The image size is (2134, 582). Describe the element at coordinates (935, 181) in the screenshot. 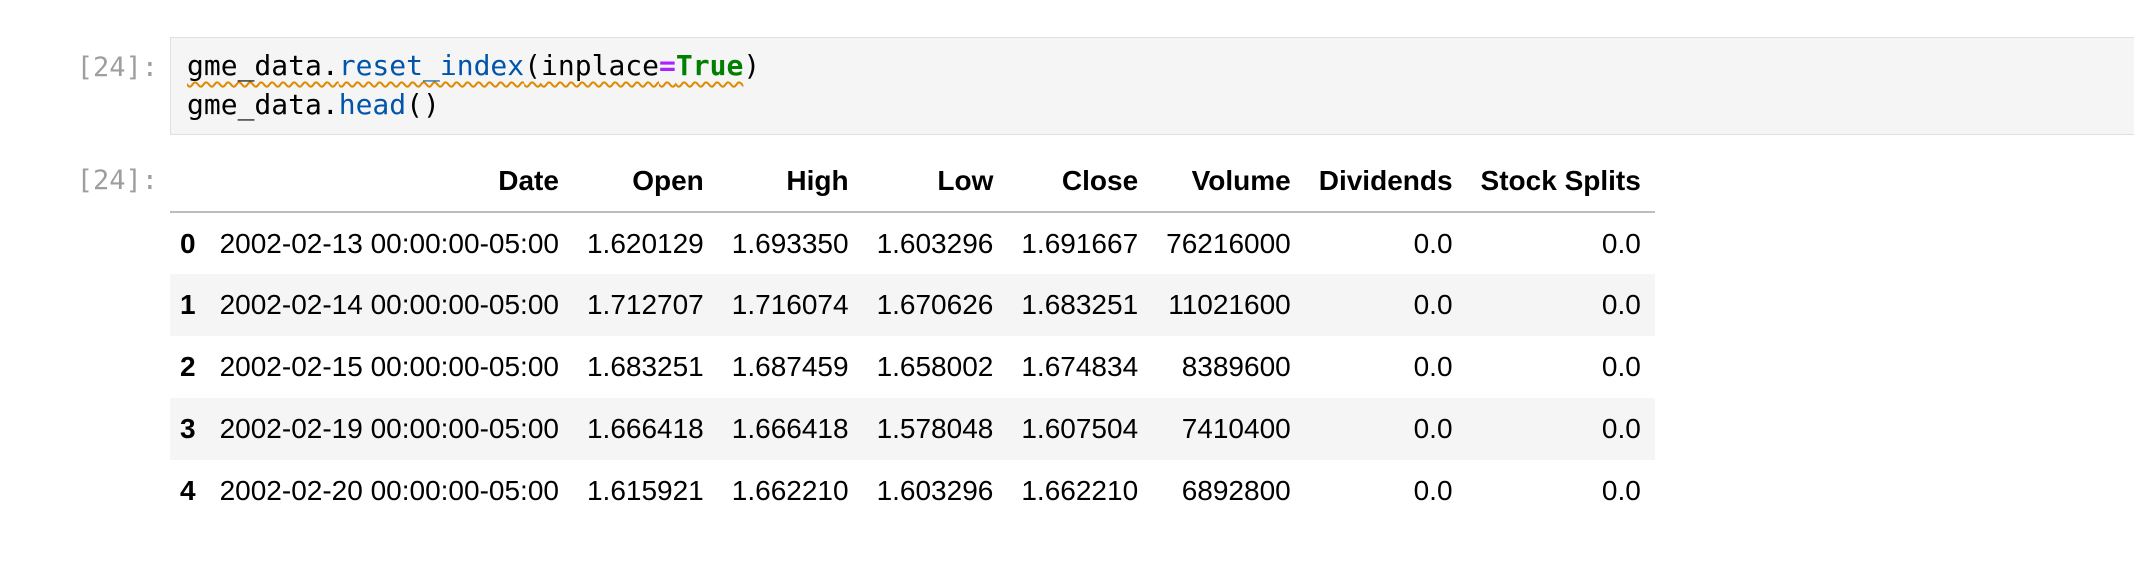

I see `column-header-low: Low` at that location.